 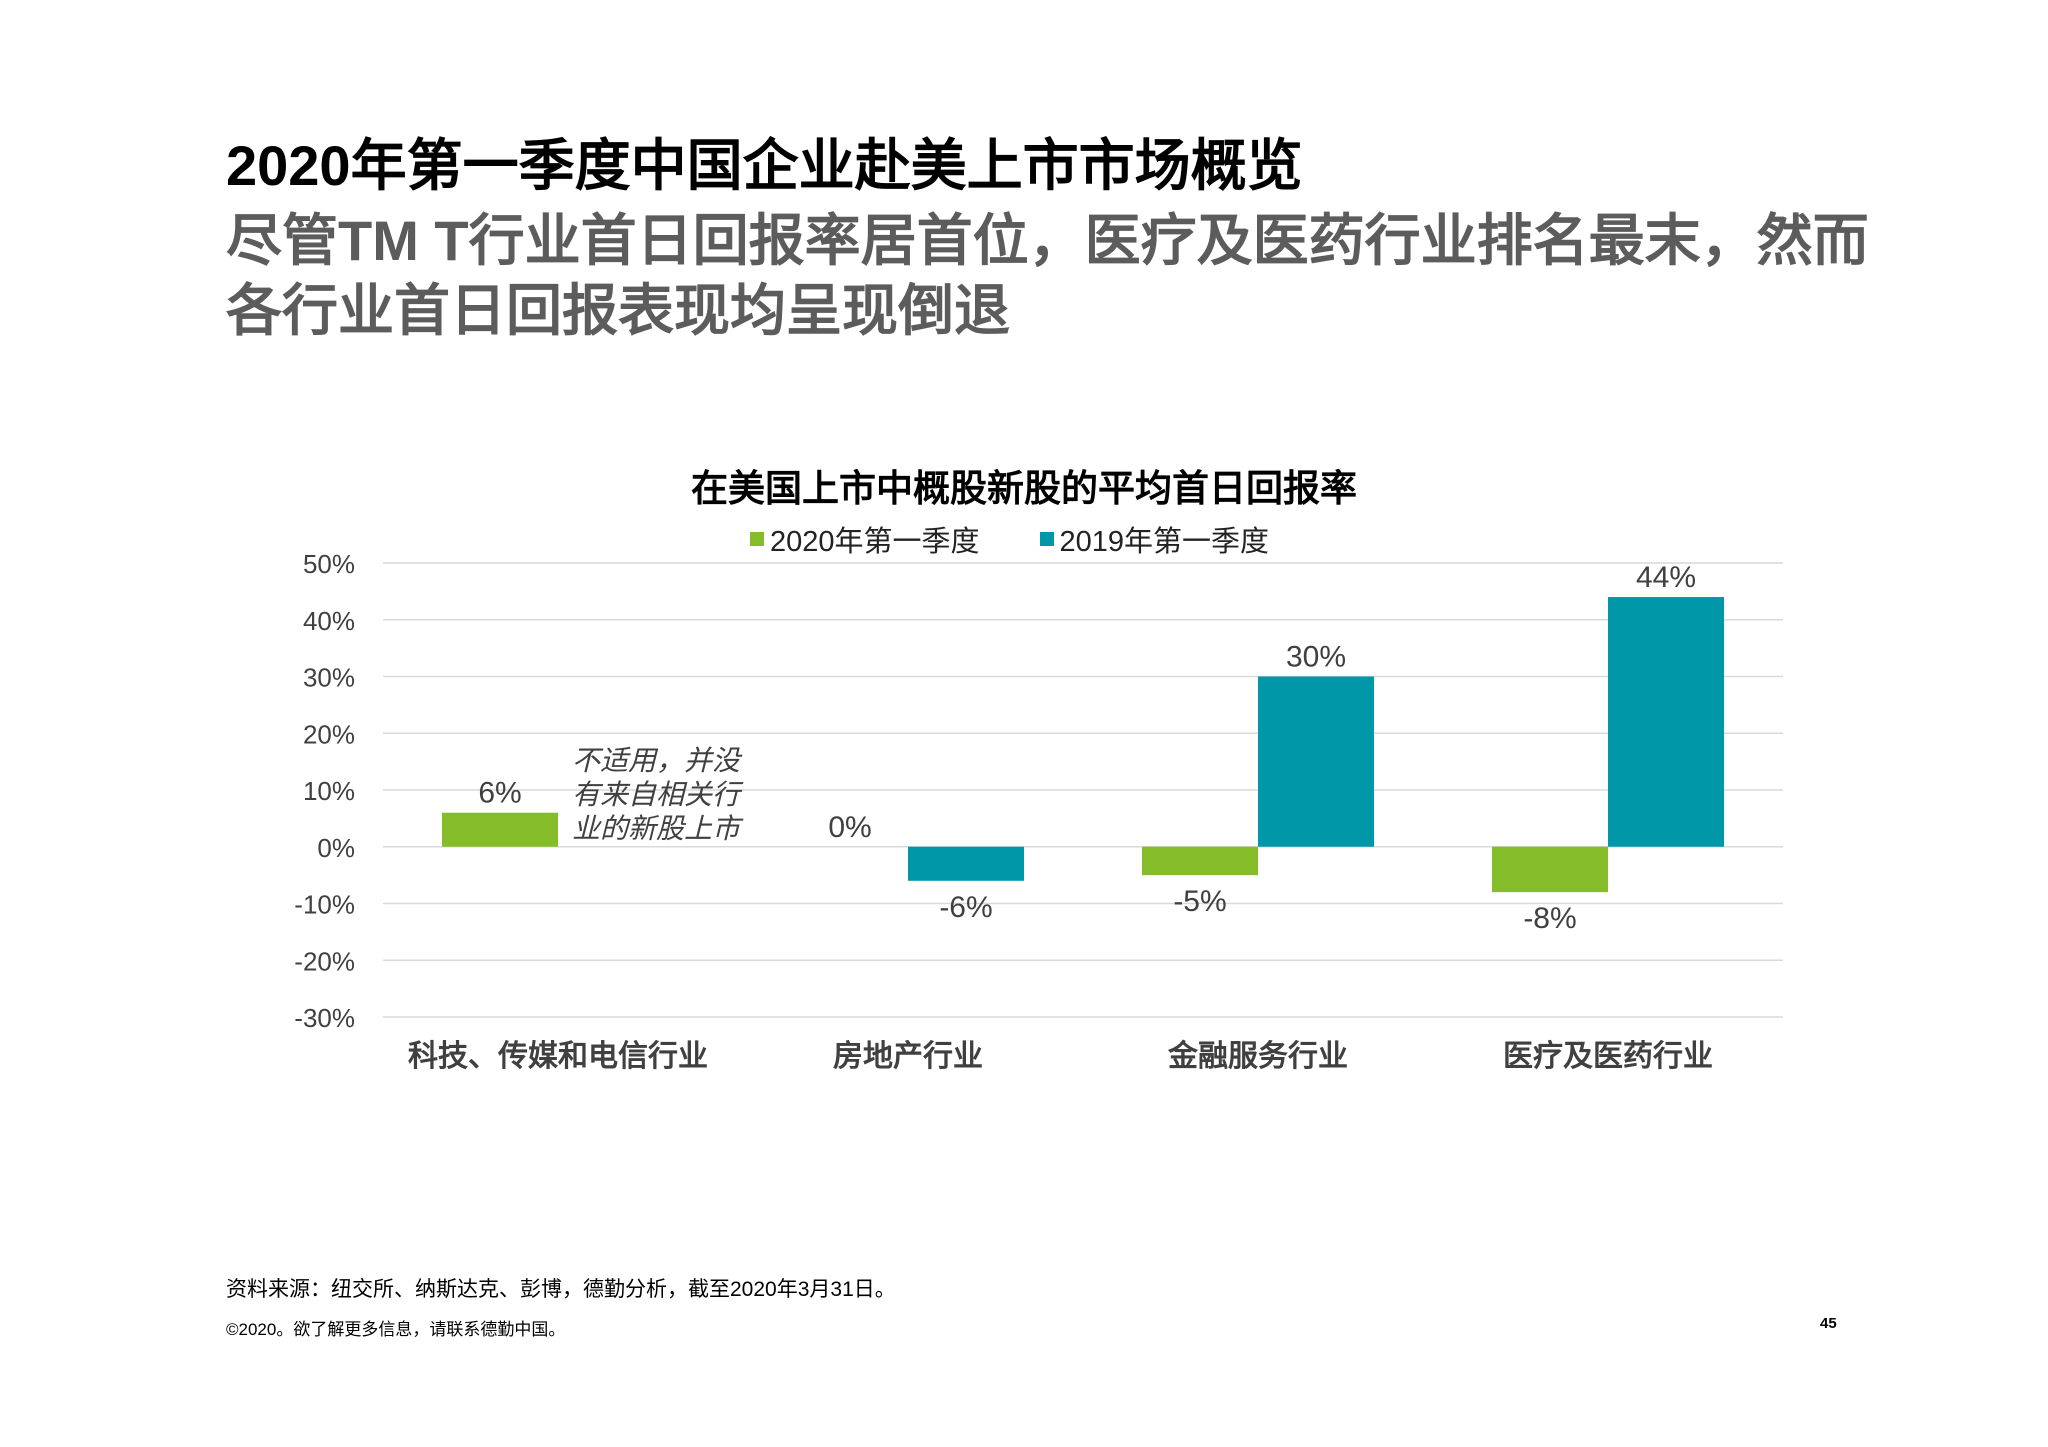 What do you see at coordinates (658, 794) in the screenshot?
I see `annotation-line: 有来自相关行` at bounding box center [658, 794].